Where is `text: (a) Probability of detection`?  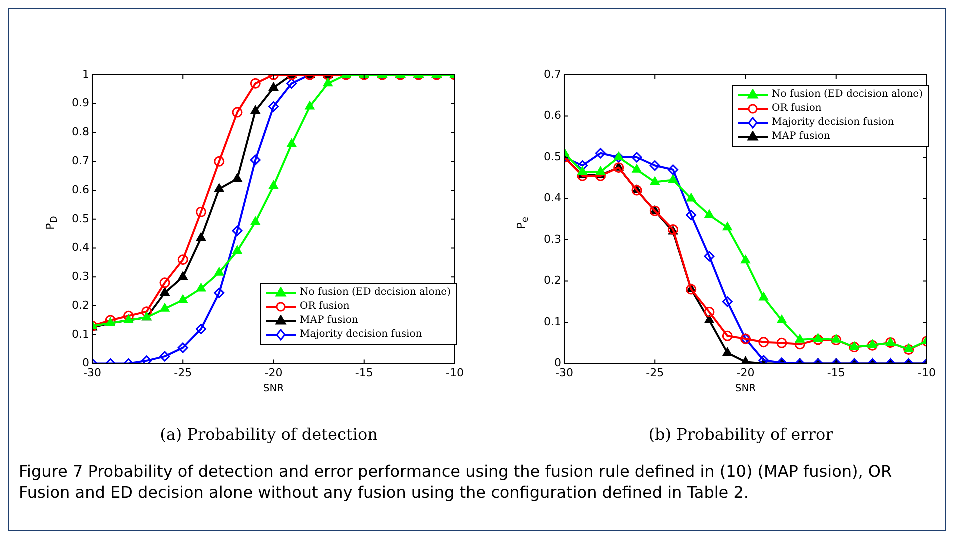 text: (a) Probability of detection is located at coordinates (269, 434).